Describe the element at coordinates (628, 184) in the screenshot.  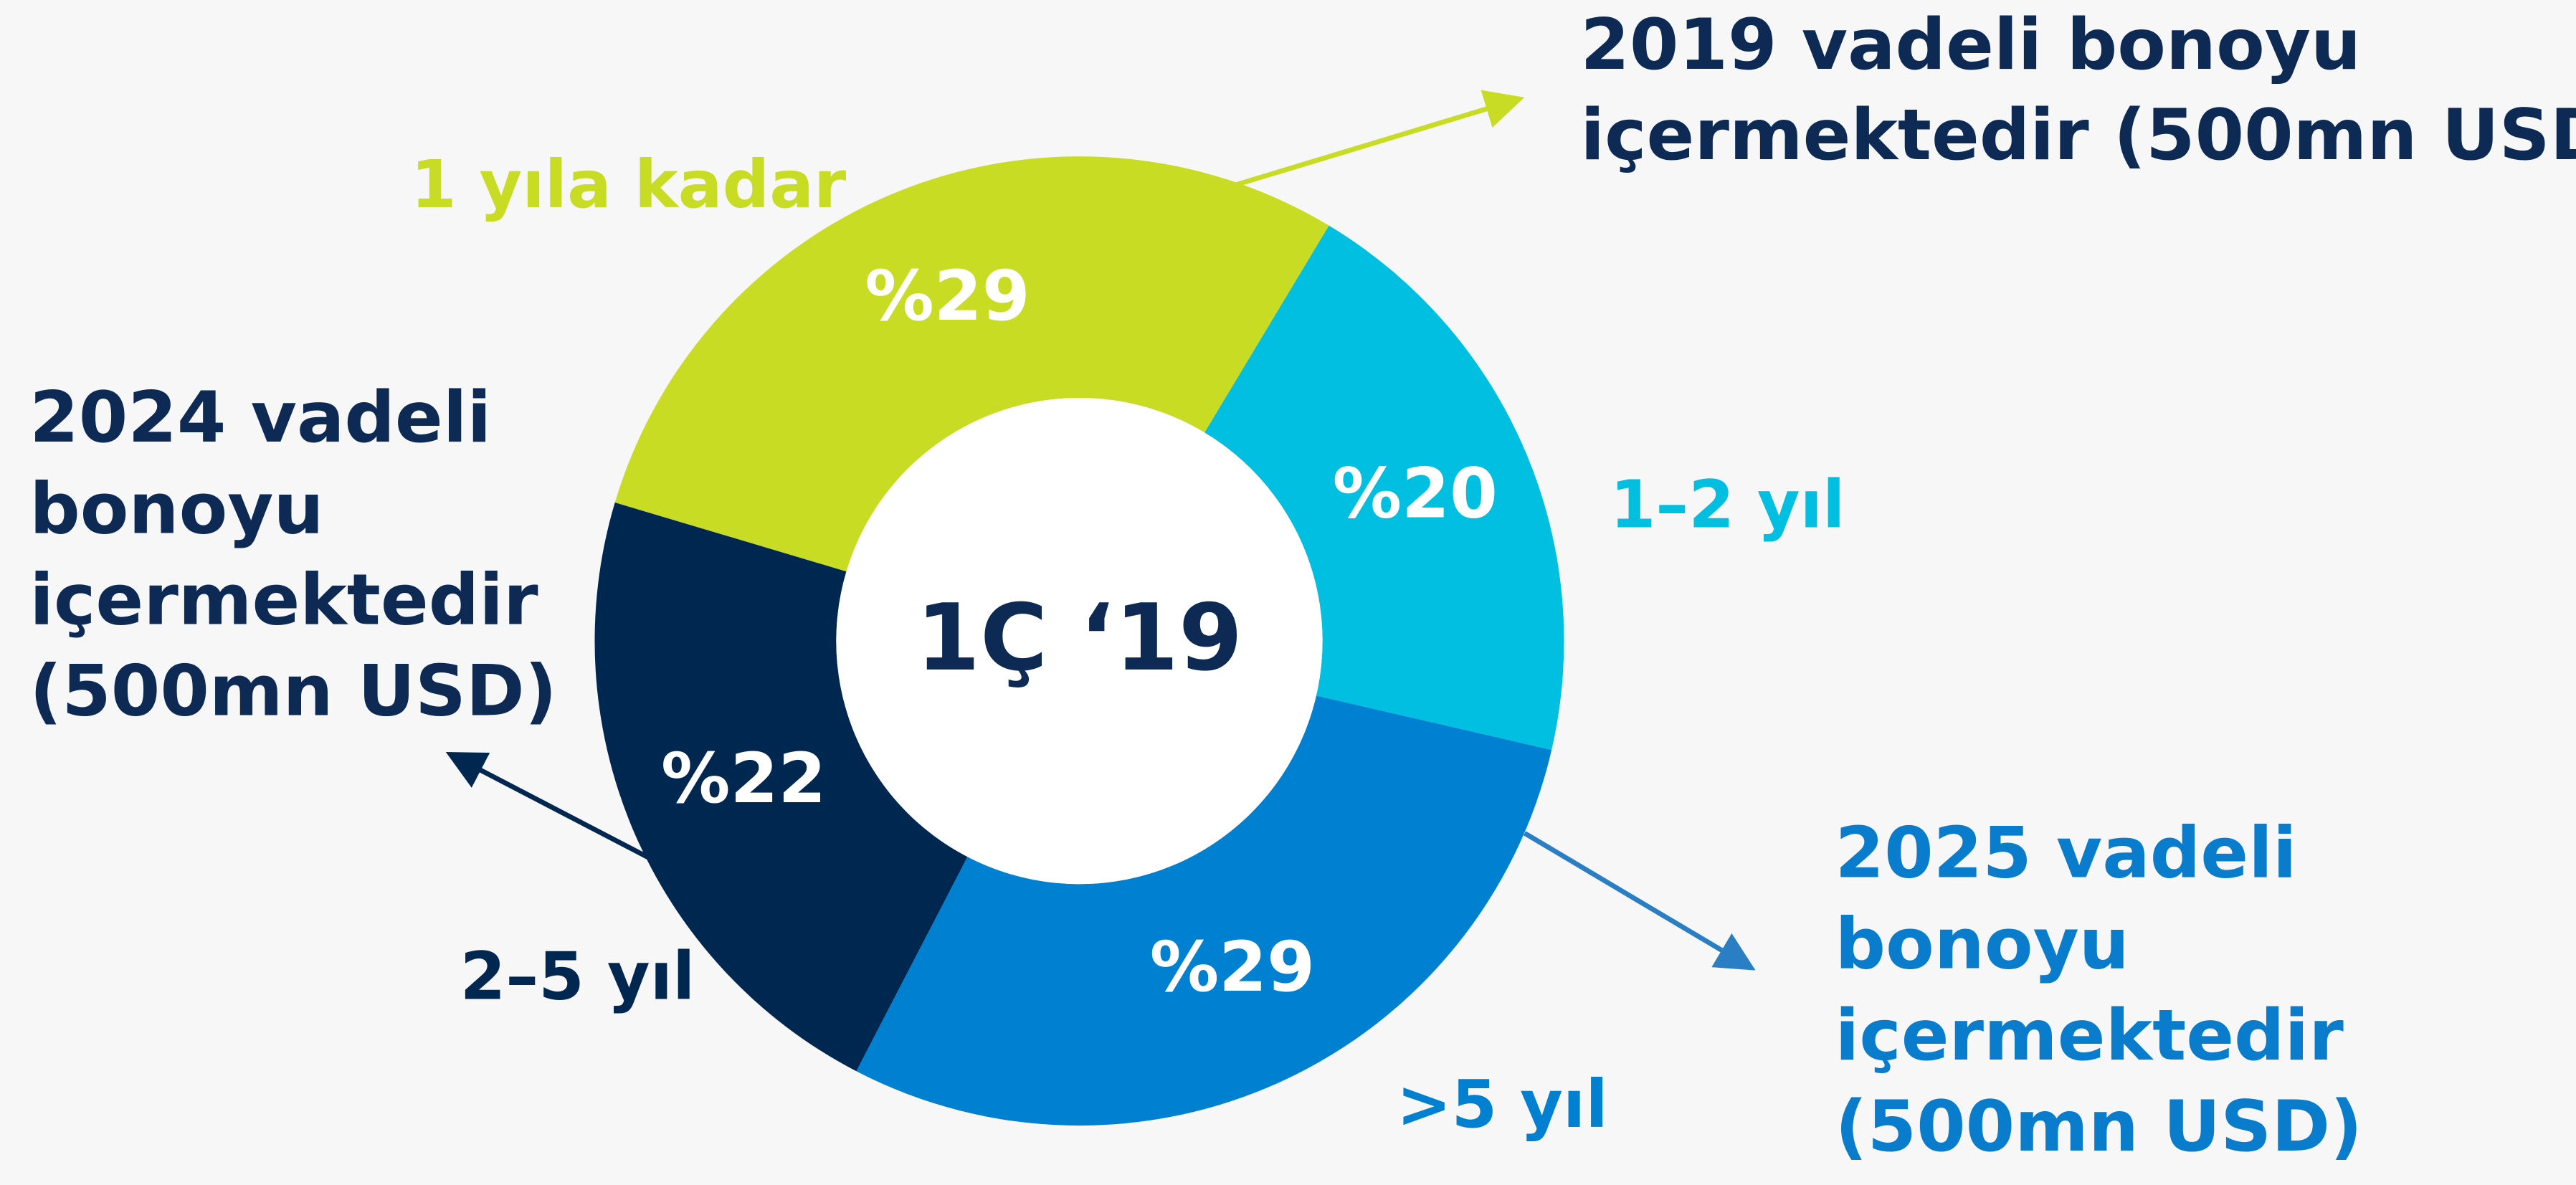
I see `category-label: 1 yıla kadar` at that location.